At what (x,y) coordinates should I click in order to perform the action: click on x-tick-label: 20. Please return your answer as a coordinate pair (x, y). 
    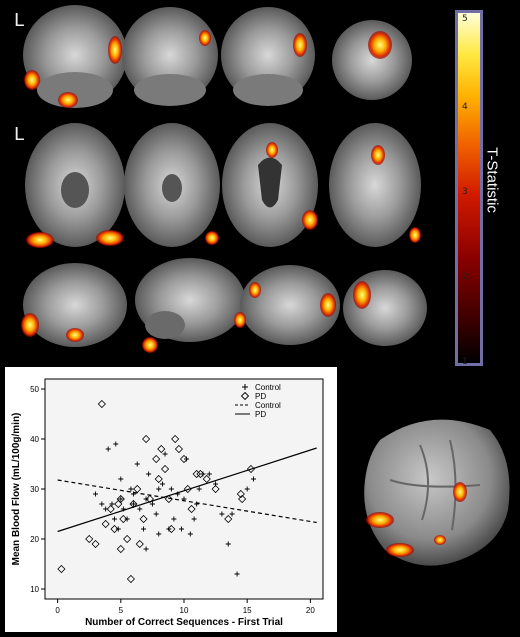
    Looking at the image, I should click on (310, 610).